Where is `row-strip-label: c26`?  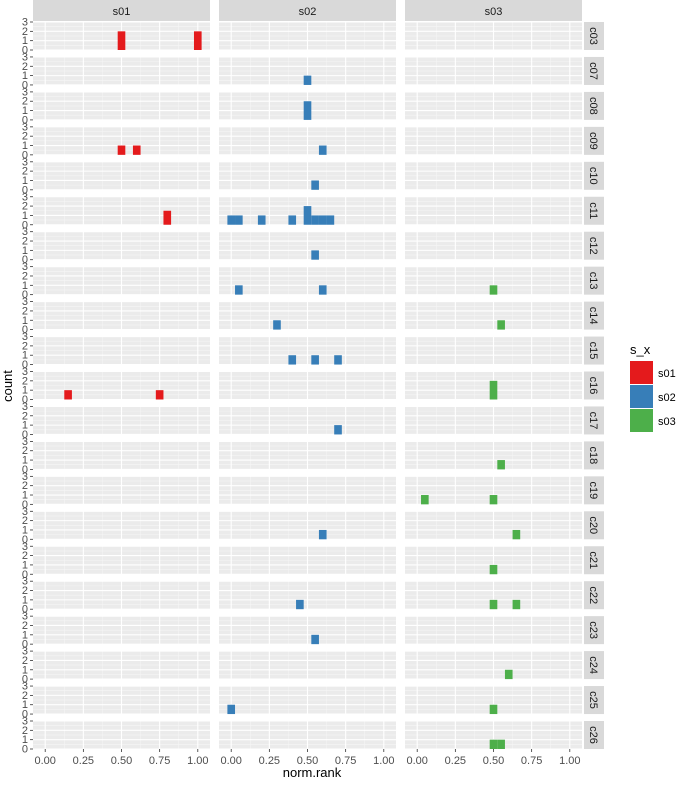 row-strip-label: c26 is located at coordinates (593, 735).